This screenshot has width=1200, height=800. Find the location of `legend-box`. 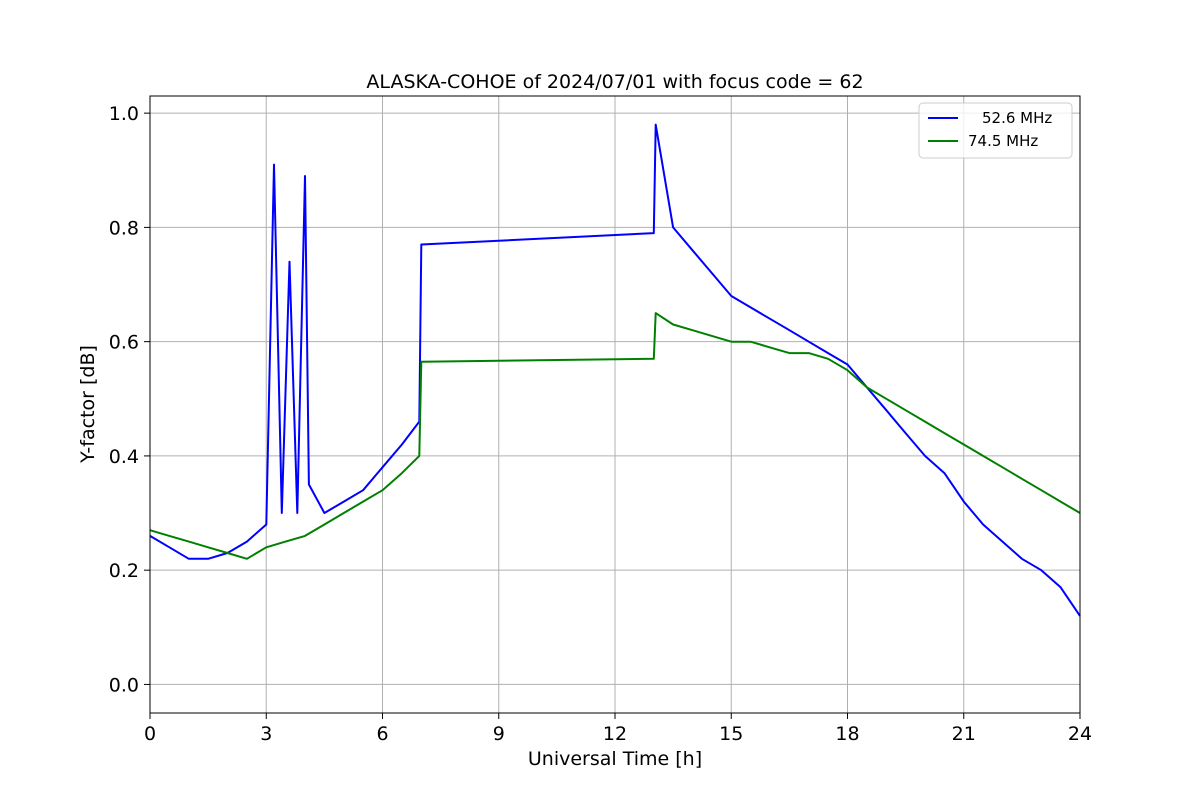

legend-box is located at coordinates (995, 130).